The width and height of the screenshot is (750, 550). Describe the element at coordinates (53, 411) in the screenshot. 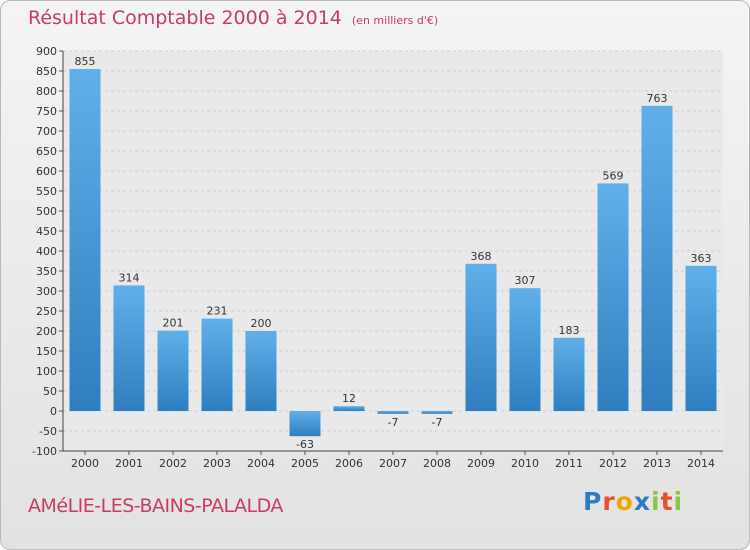

I see `y-tick-label: 0` at that location.